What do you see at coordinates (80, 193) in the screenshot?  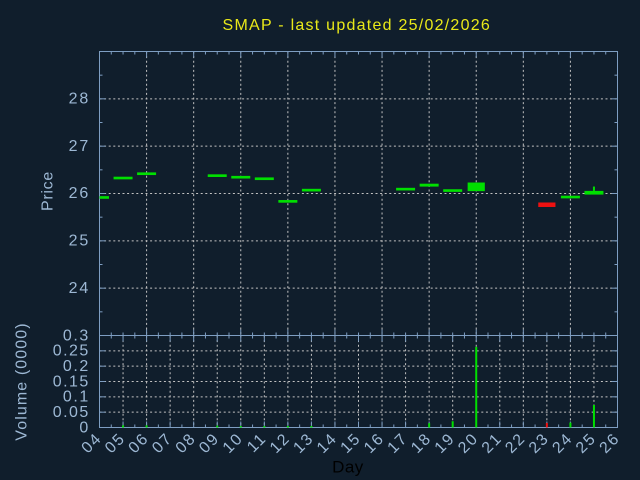 I see `svg-text: 26` at bounding box center [80, 193].